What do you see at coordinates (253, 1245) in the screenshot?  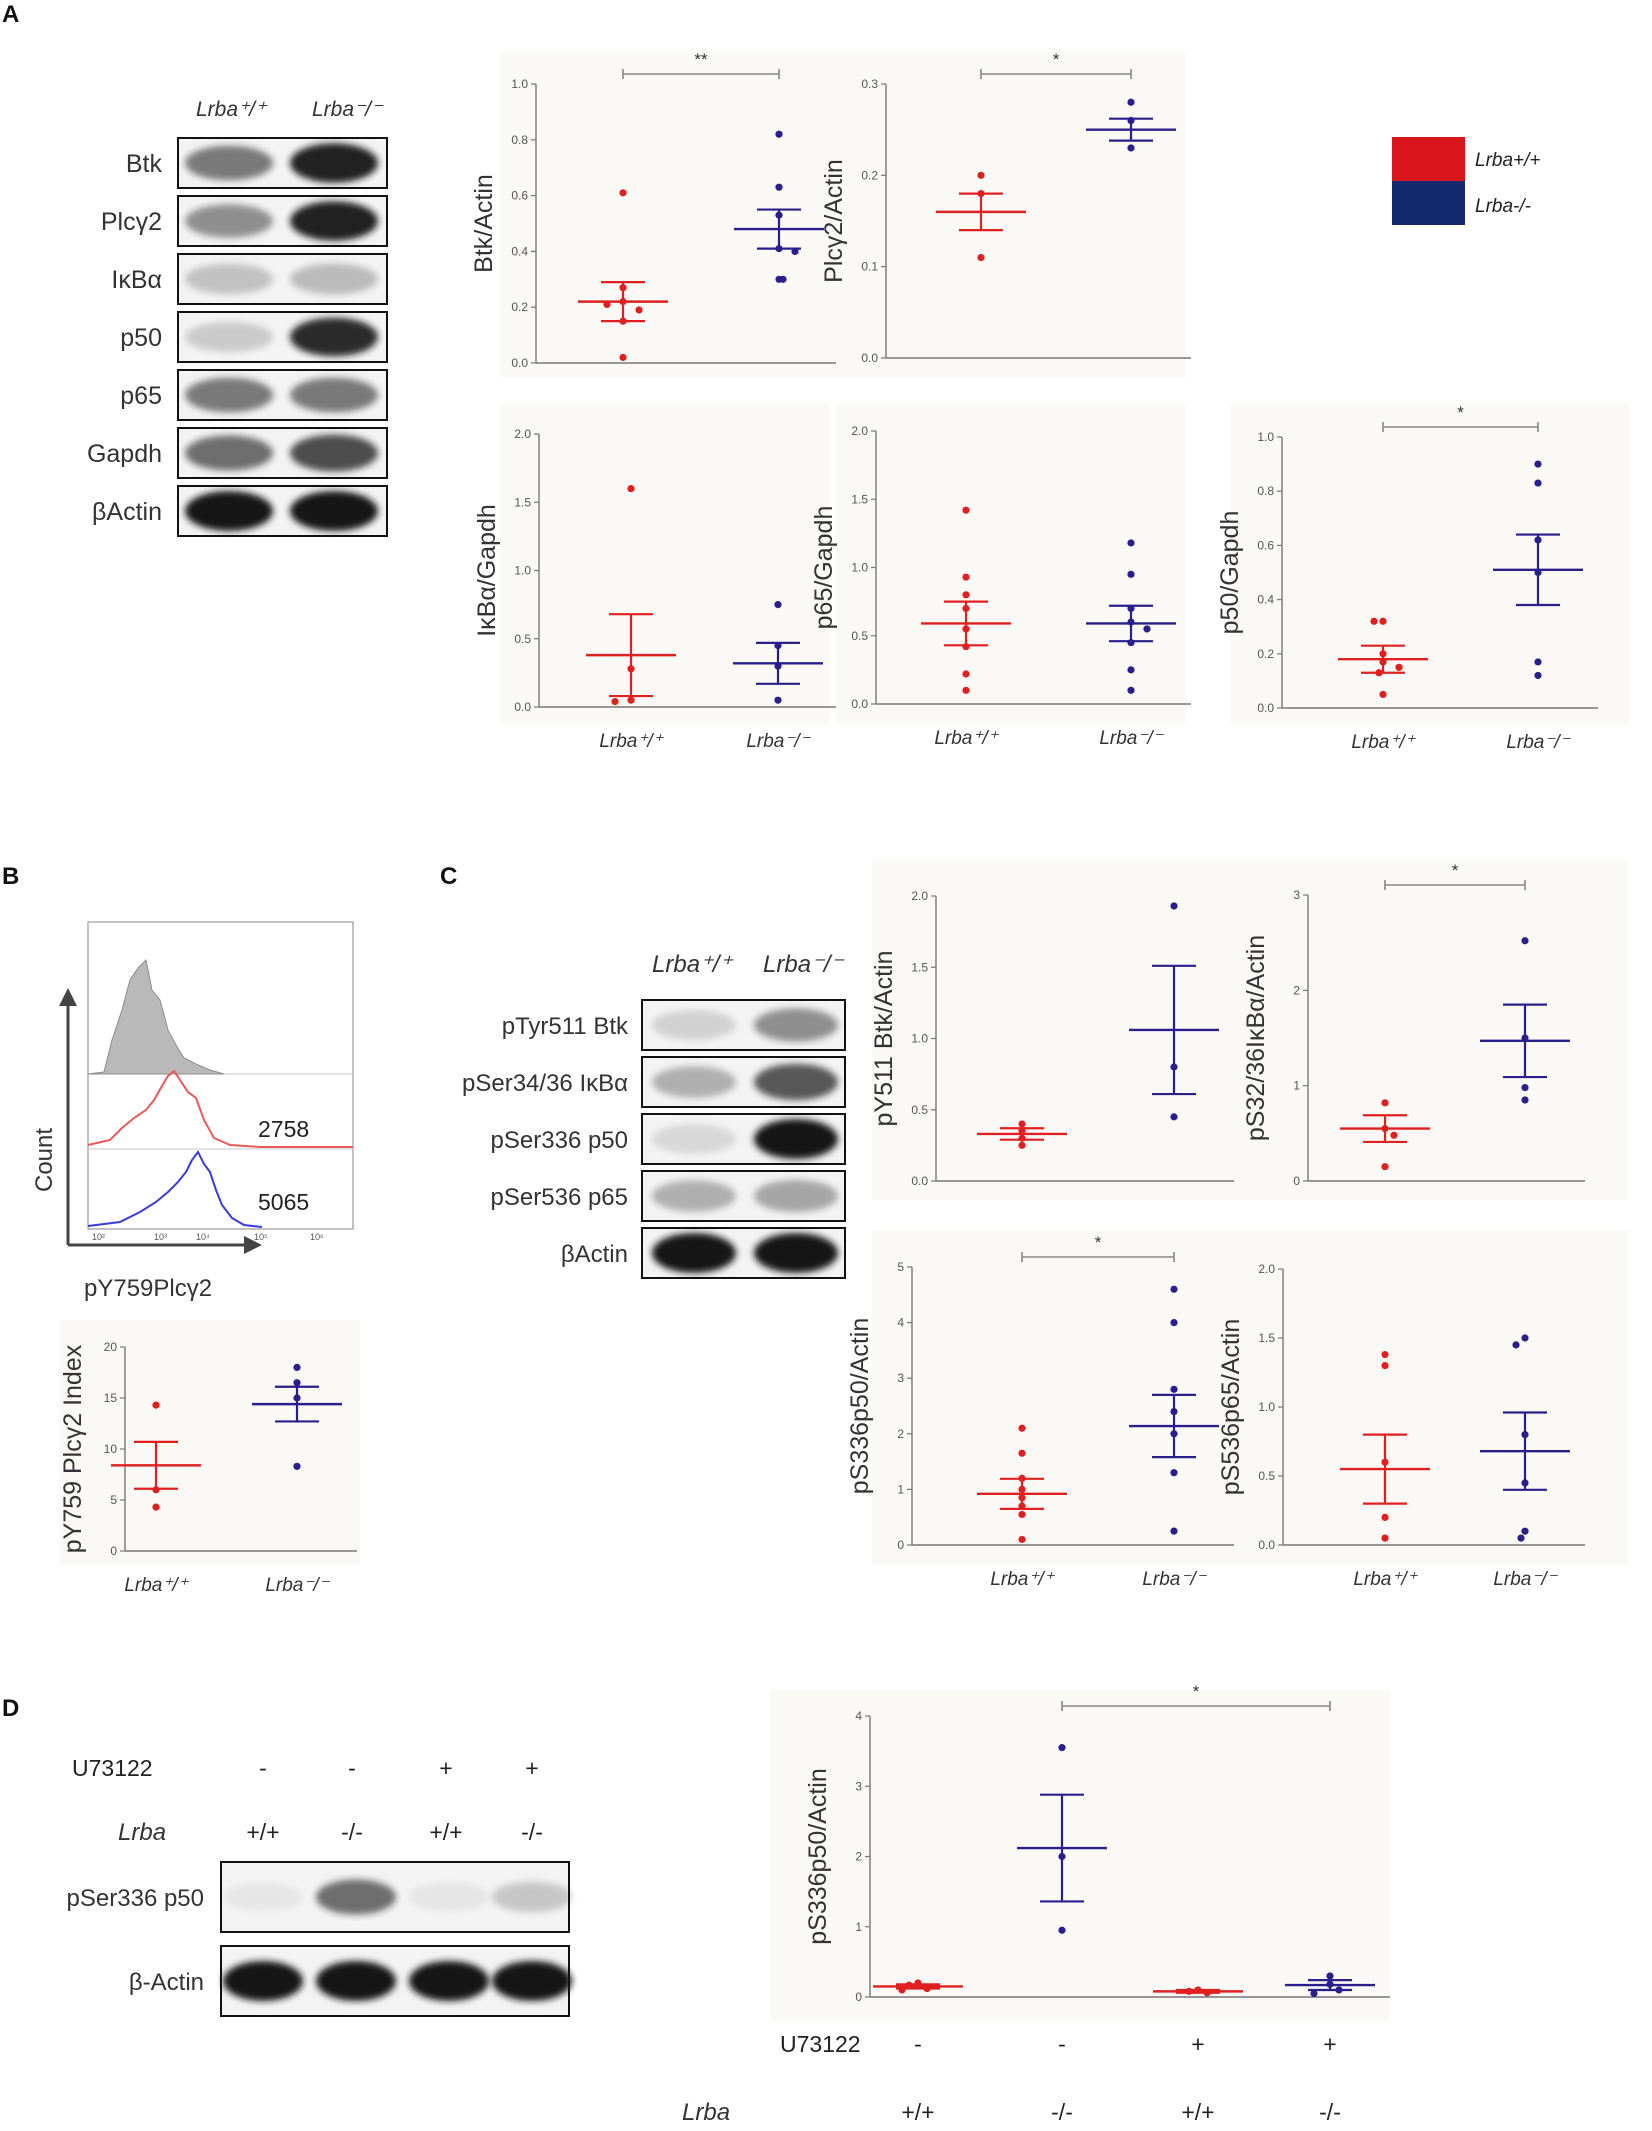 I see `flow-x-arrowhead` at bounding box center [253, 1245].